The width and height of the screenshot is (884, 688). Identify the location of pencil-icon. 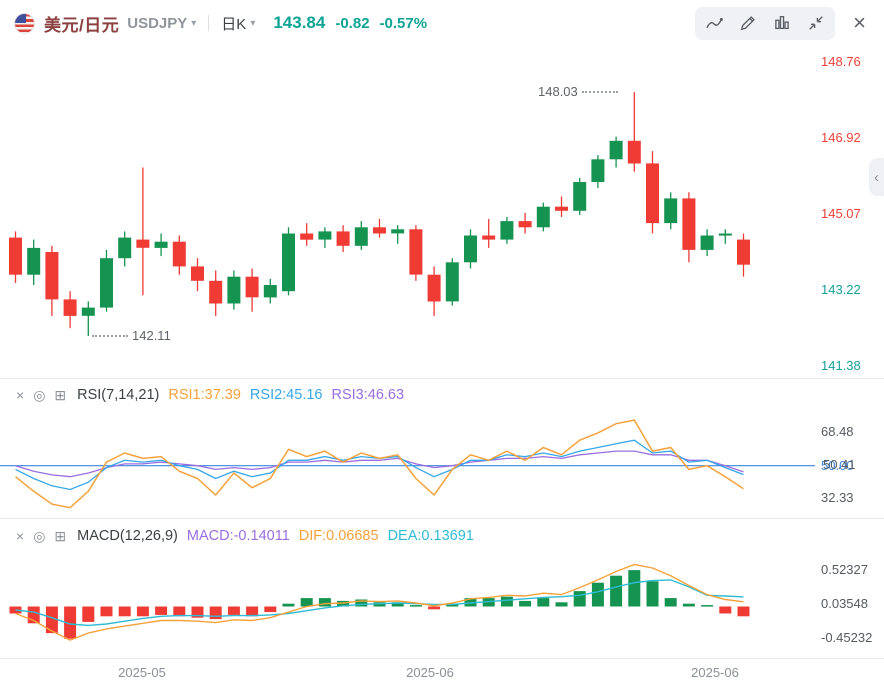
(748, 23).